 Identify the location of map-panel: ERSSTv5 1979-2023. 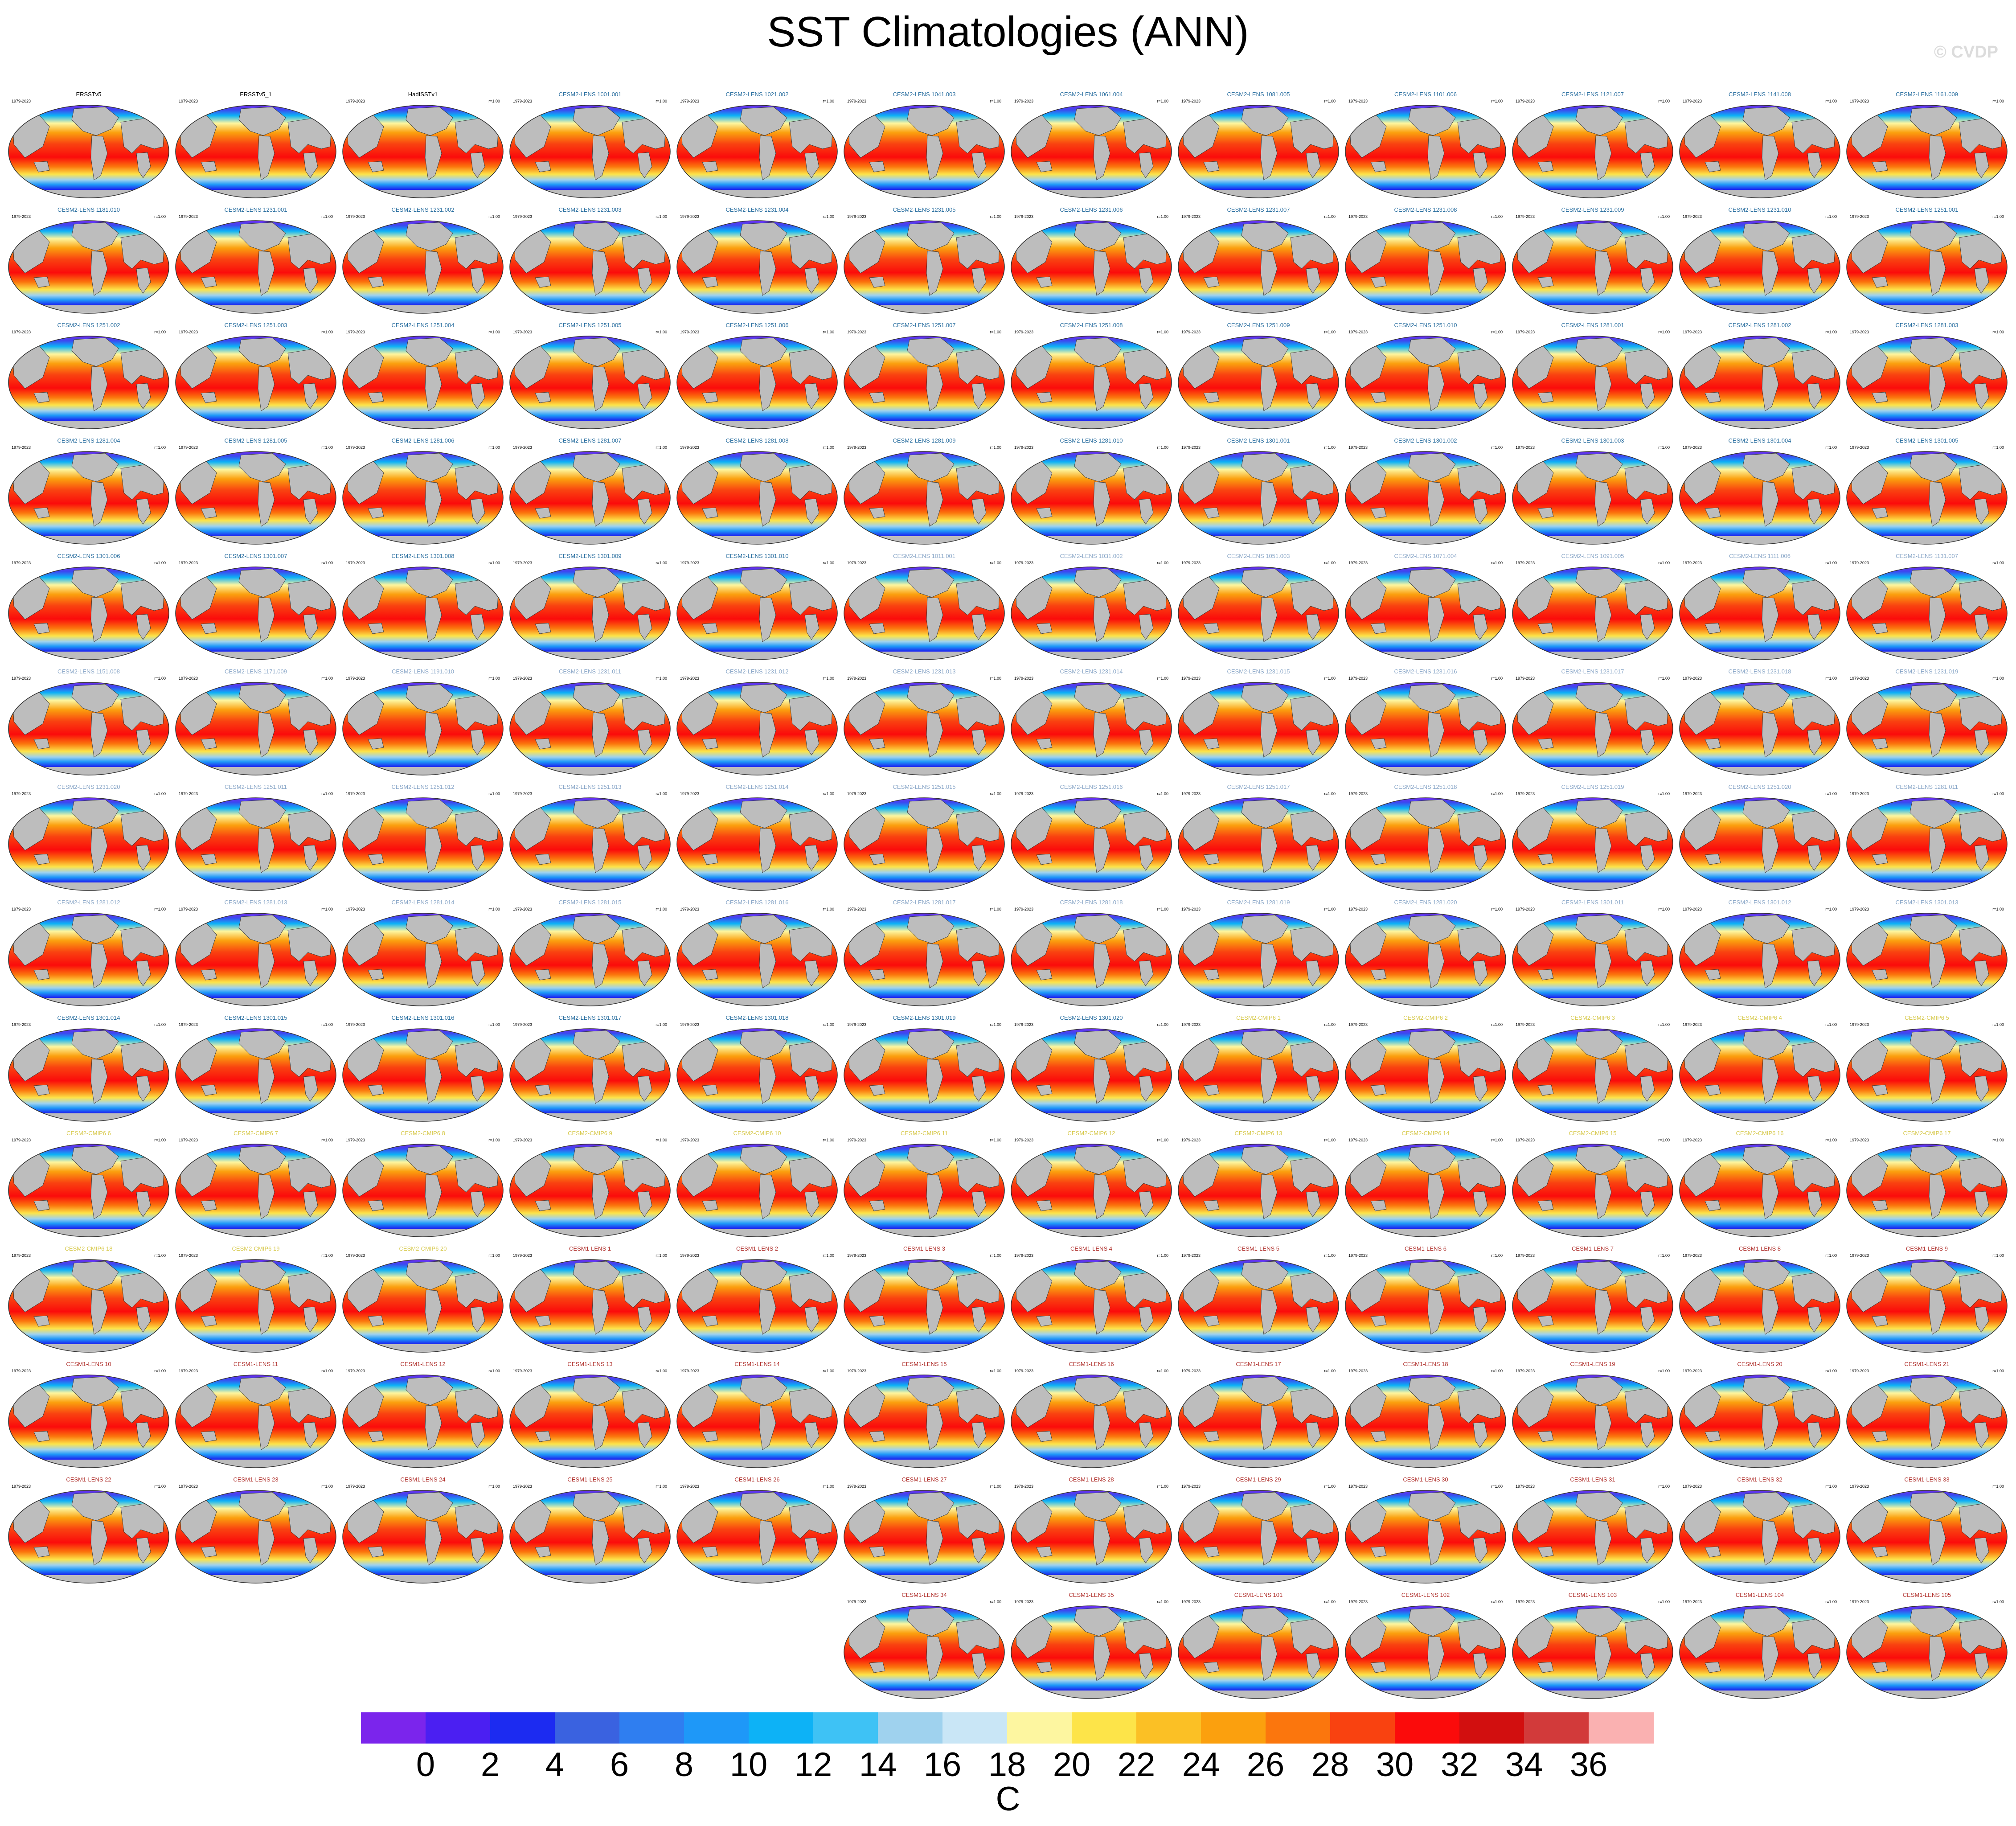
(88, 145).